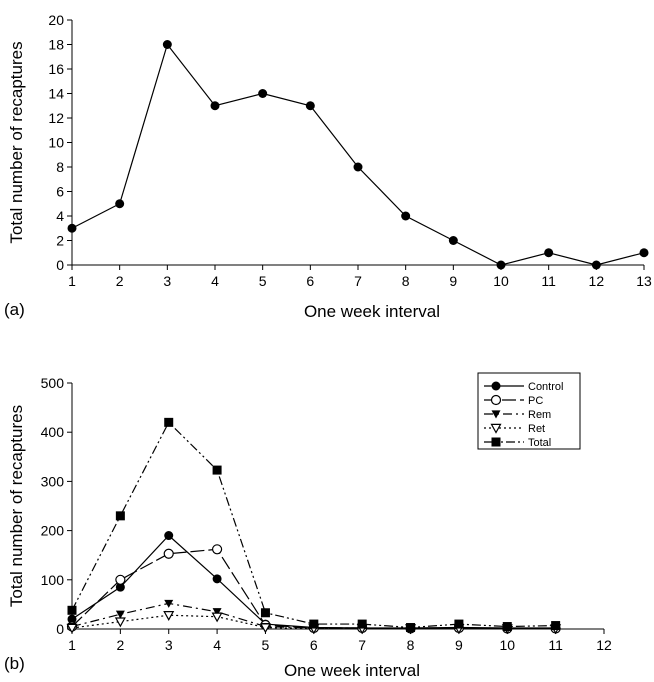  What do you see at coordinates (56, 143) in the screenshot?
I see `y-tick-label: 10` at bounding box center [56, 143].